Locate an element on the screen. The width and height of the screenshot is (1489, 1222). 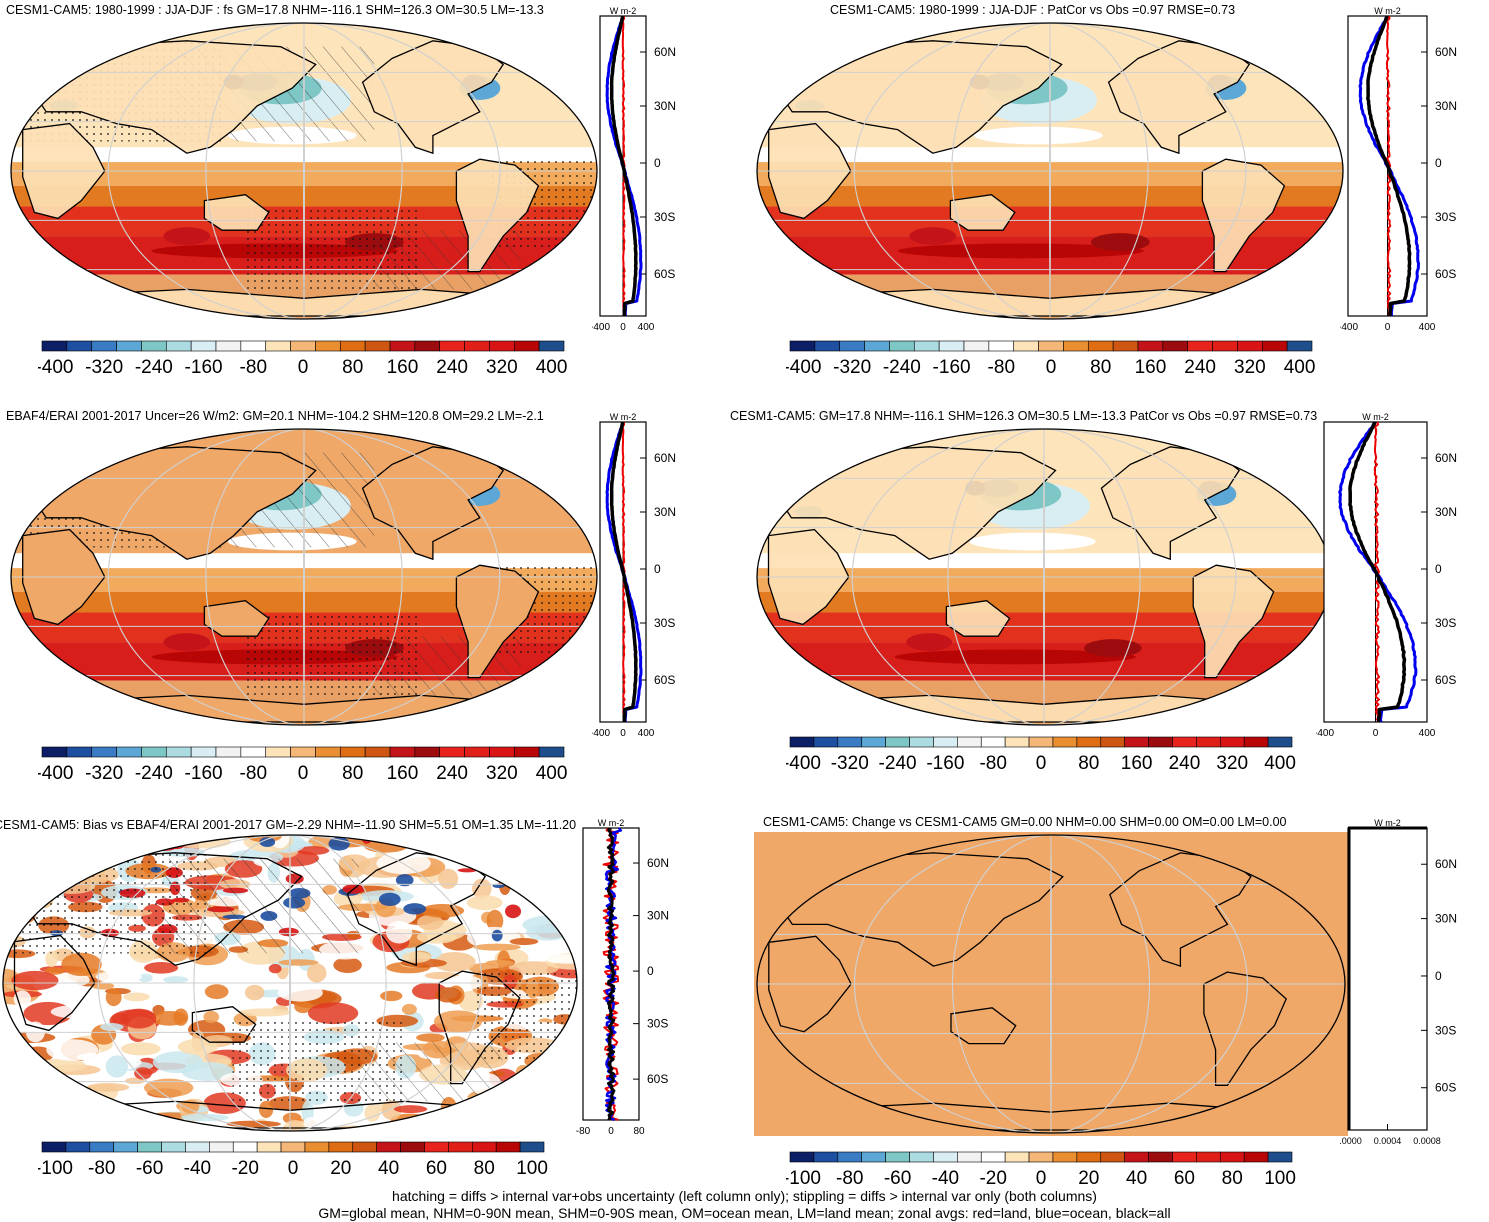
zonal-lat-label: 30N is located at coordinates (1446, 512).